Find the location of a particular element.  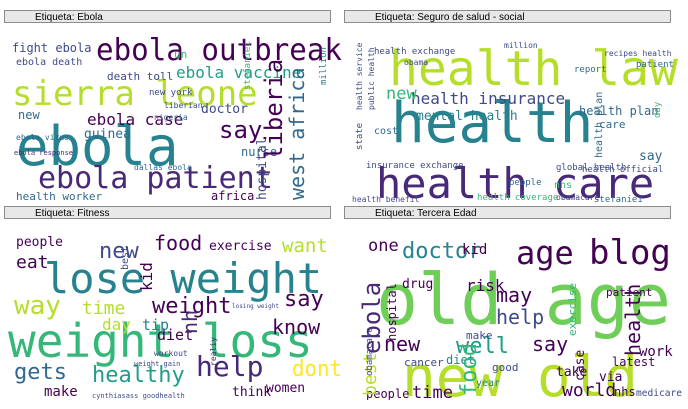

panel-label: Etiqueta: Tercera Edad is located at coordinates (507, 212).